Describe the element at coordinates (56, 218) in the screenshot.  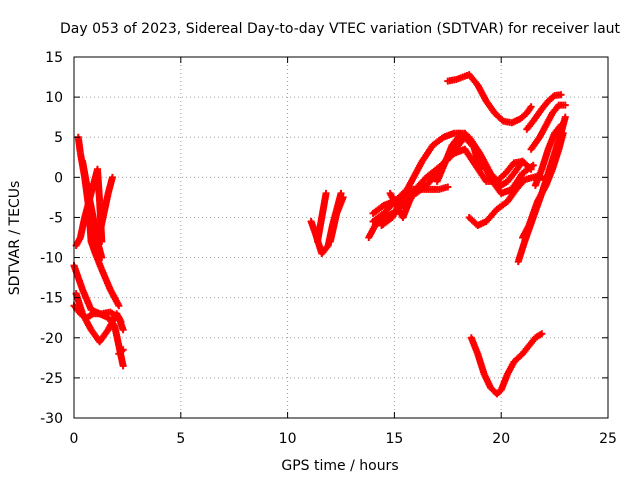
I see `y-tick-label: -5` at that location.